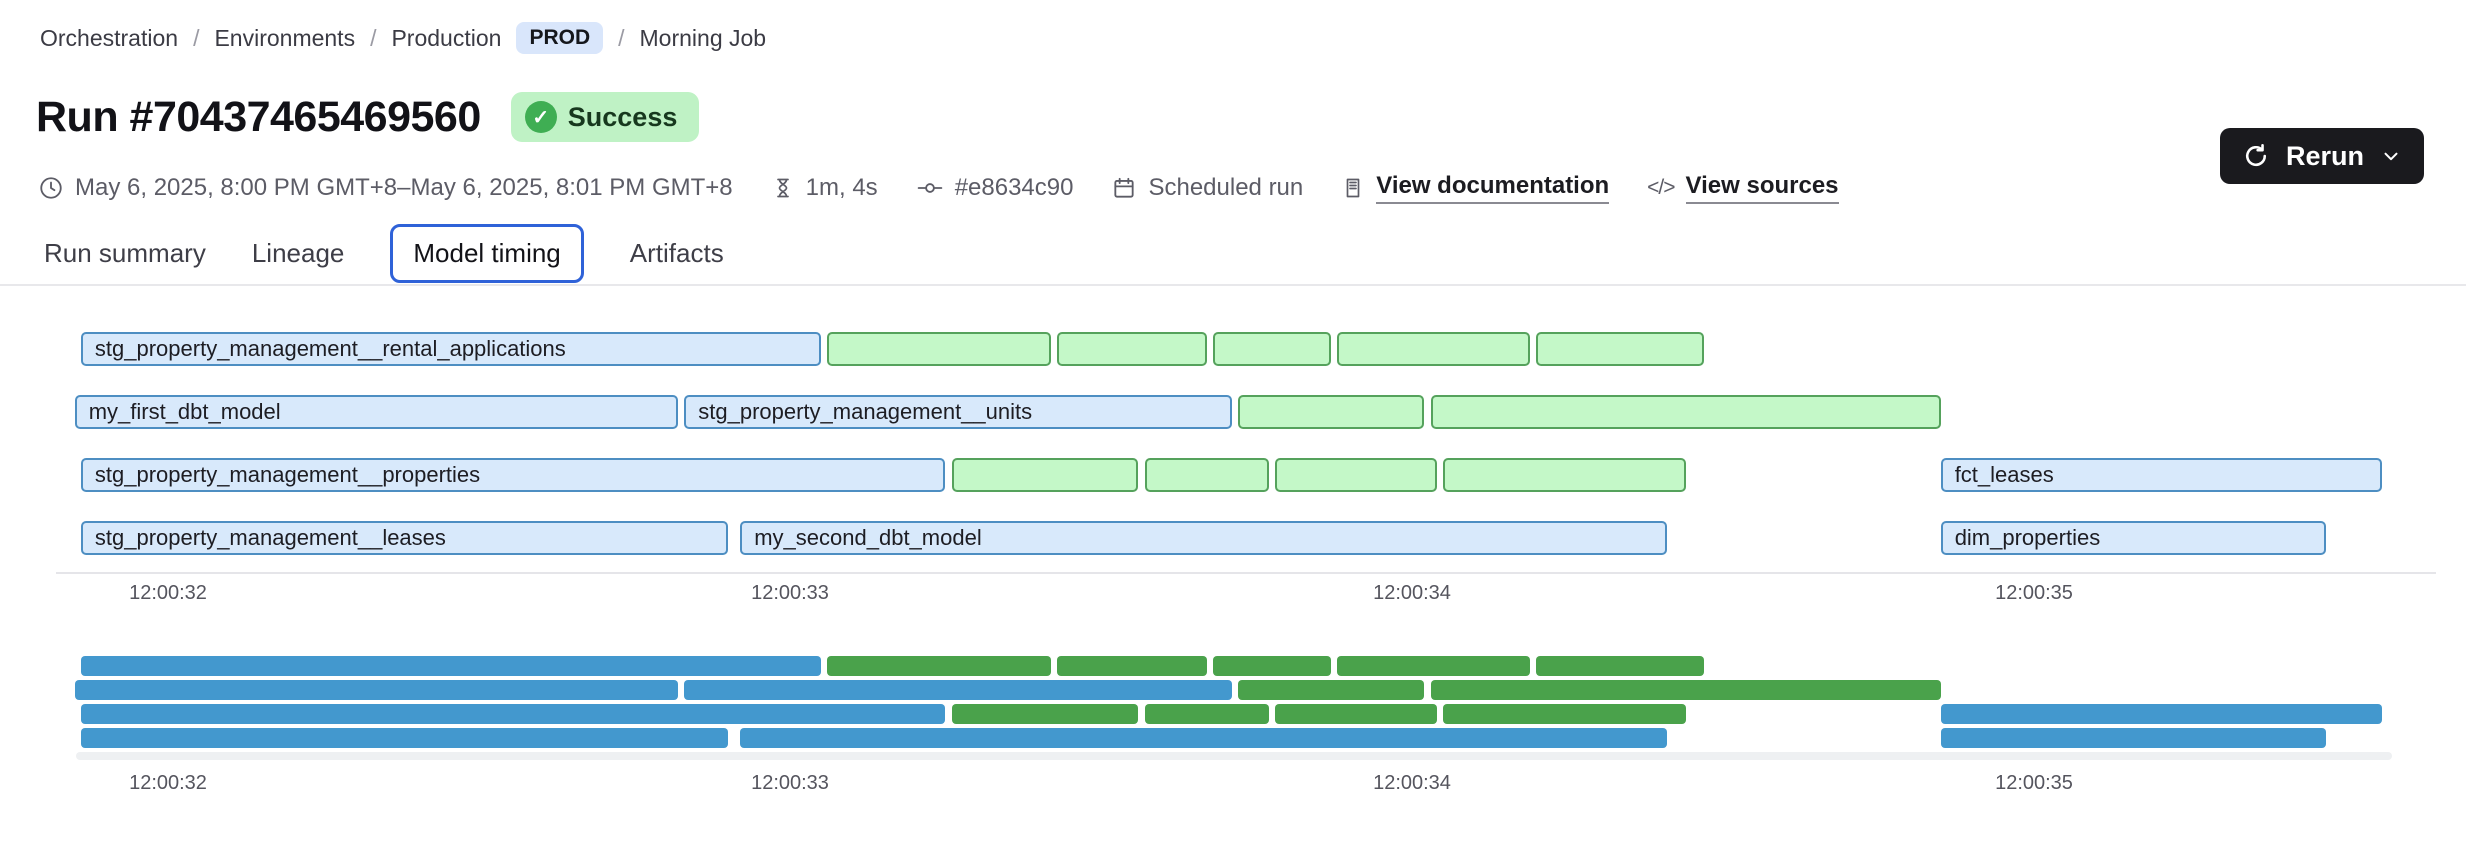 The width and height of the screenshot is (2466, 842). I want to click on breadcrumb-production: Production, so click(446, 37).